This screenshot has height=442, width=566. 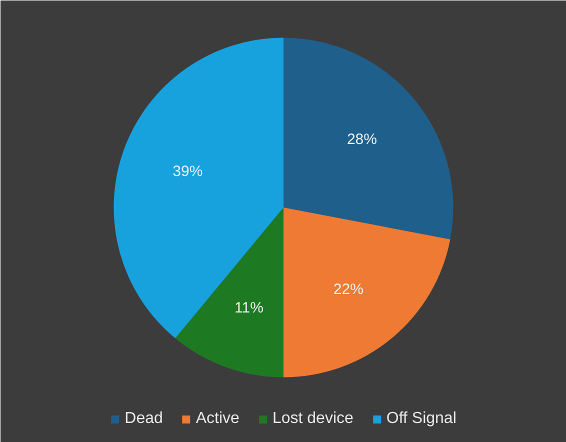 What do you see at coordinates (249, 307) in the screenshot?
I see `data-label: 11%` at bounding box center [249, 307].